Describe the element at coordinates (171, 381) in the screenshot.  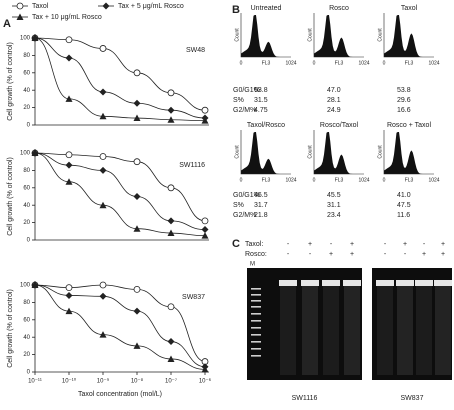
I see `x-tick-label: 10⁻⁷` at that location.